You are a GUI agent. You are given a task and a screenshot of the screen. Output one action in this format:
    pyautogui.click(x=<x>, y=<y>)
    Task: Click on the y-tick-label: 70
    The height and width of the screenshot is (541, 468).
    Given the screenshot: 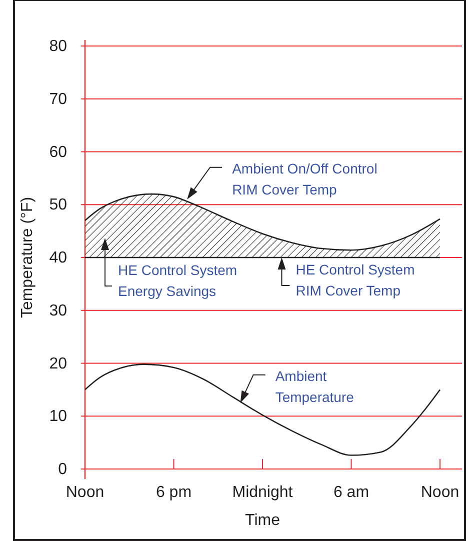 What is the action you would take?
    pyautogui.click(x=58, y=99)
    